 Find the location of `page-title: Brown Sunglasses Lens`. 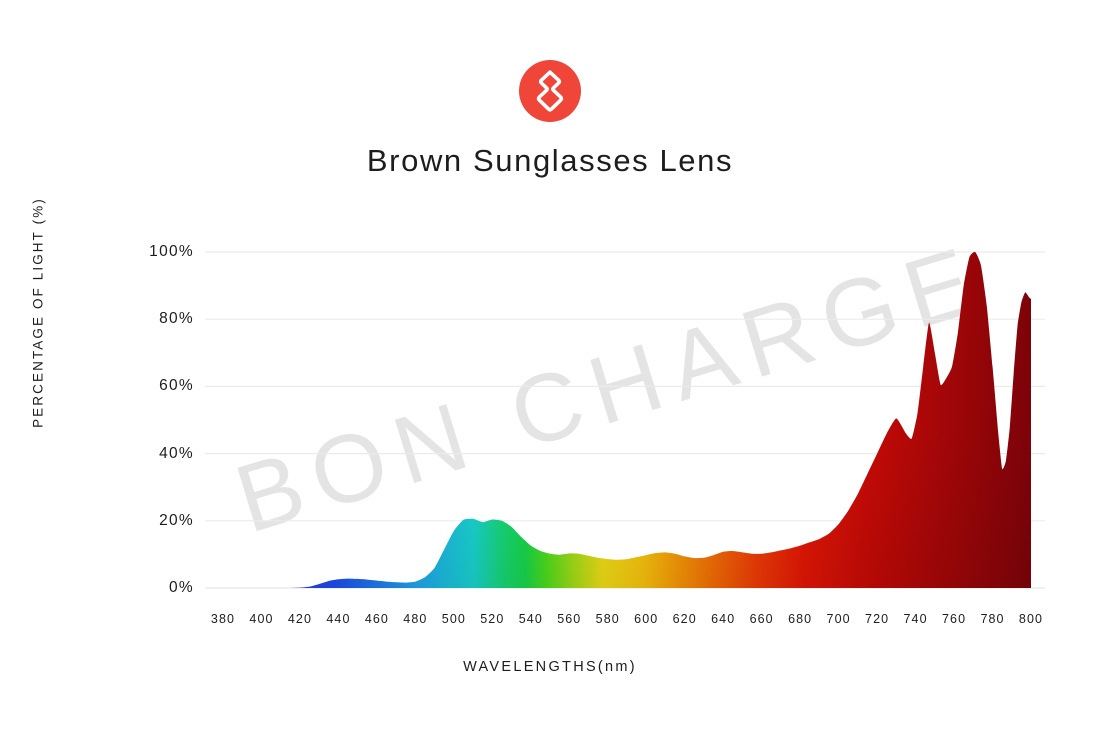

page-title: Brown Sunglasses Lens is located at coordinates (550, 160).